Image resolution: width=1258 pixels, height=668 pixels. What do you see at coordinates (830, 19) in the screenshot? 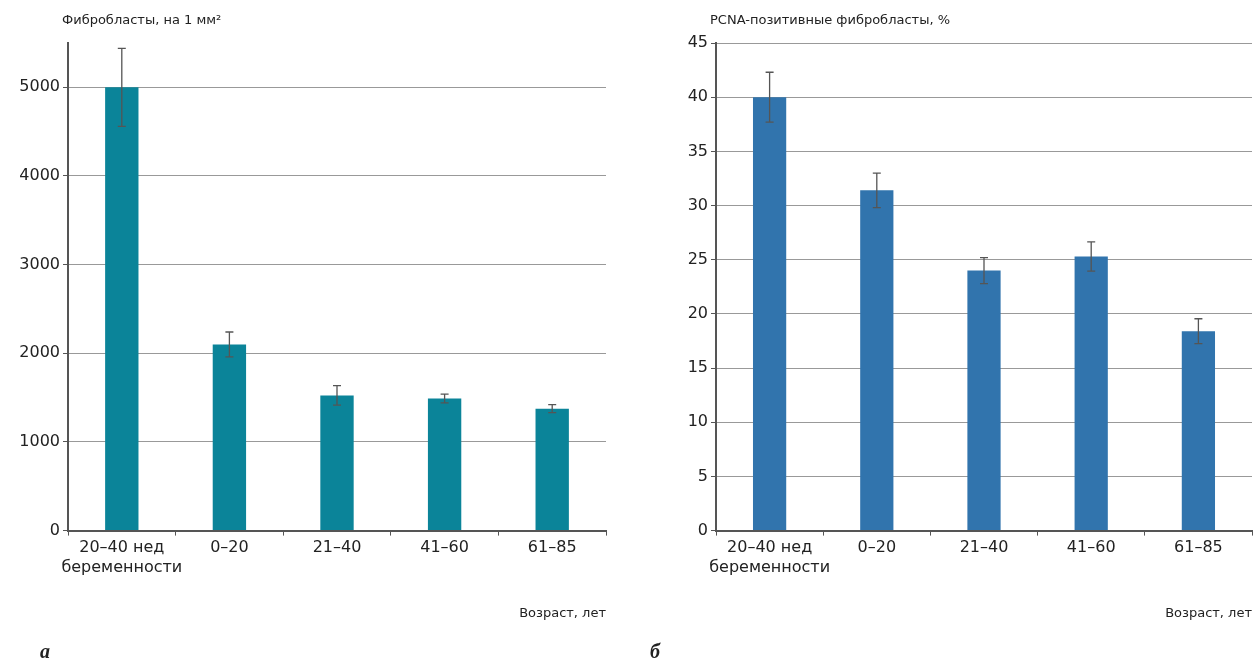
I see `y-axis-title: PCNA-позитивные фибробласты, %` at bounding box center [830, 19].